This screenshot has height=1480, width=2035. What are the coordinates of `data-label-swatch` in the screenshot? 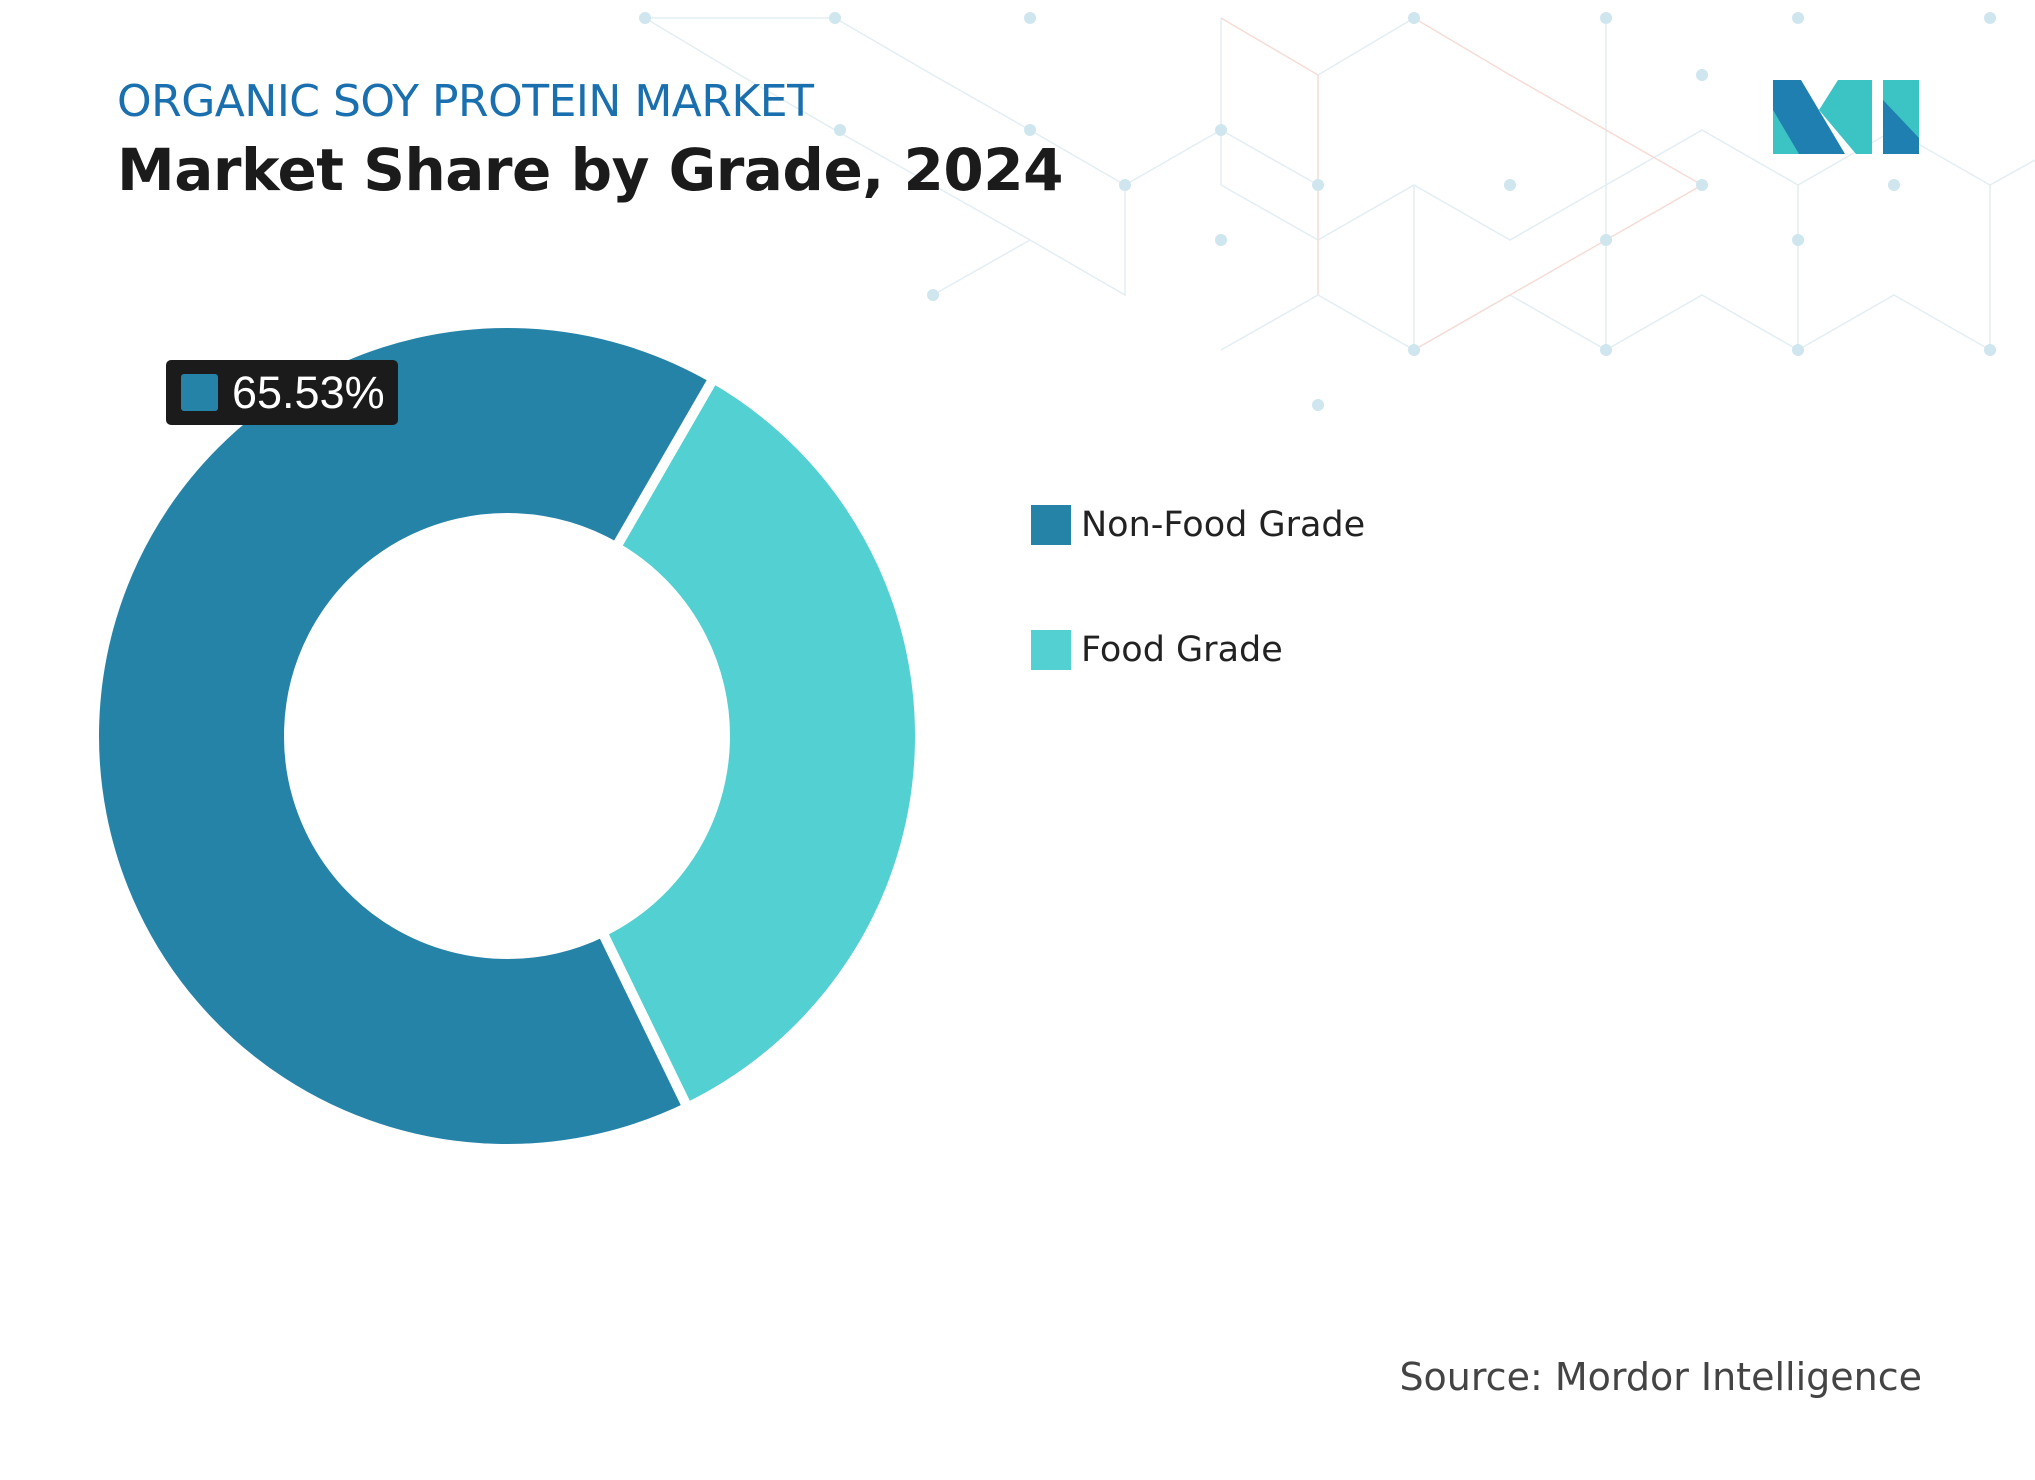 It's located at (199, 392).